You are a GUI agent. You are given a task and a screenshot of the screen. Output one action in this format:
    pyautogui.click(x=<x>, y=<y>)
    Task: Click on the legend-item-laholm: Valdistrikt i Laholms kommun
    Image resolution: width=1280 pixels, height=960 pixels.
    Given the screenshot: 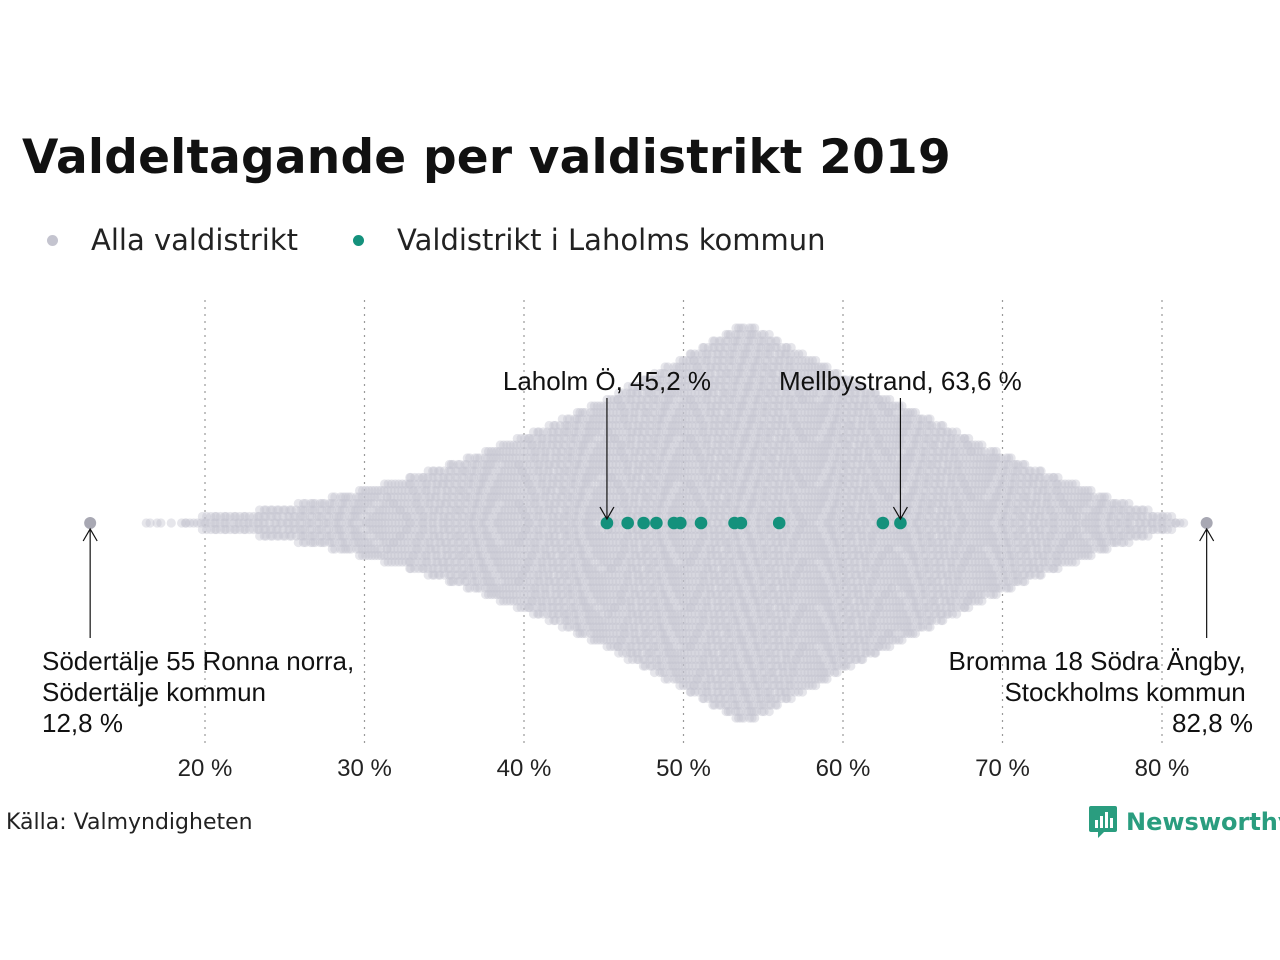 What is the action you would take?
    pyautogui.click(x=585, y=240)
    